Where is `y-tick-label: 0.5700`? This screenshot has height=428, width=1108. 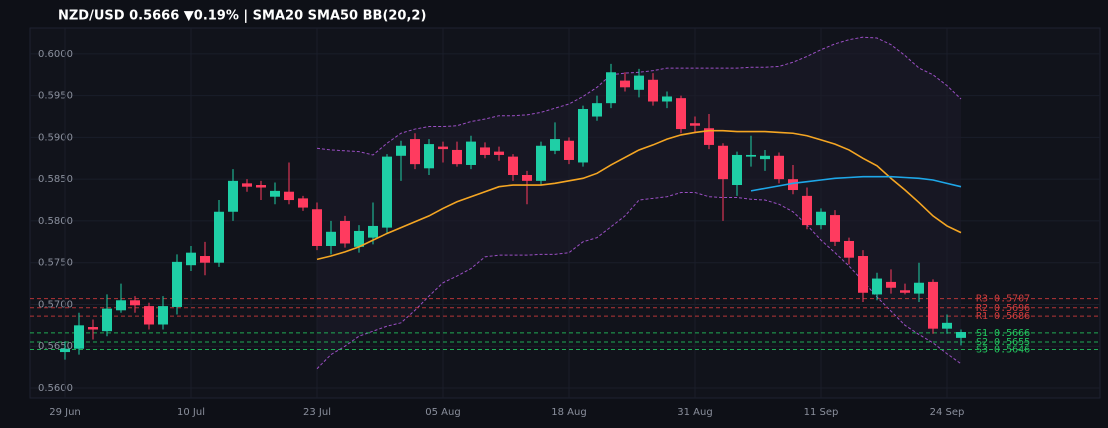
y-tick-label: 0.5700 is located at coordinates (55, 304).